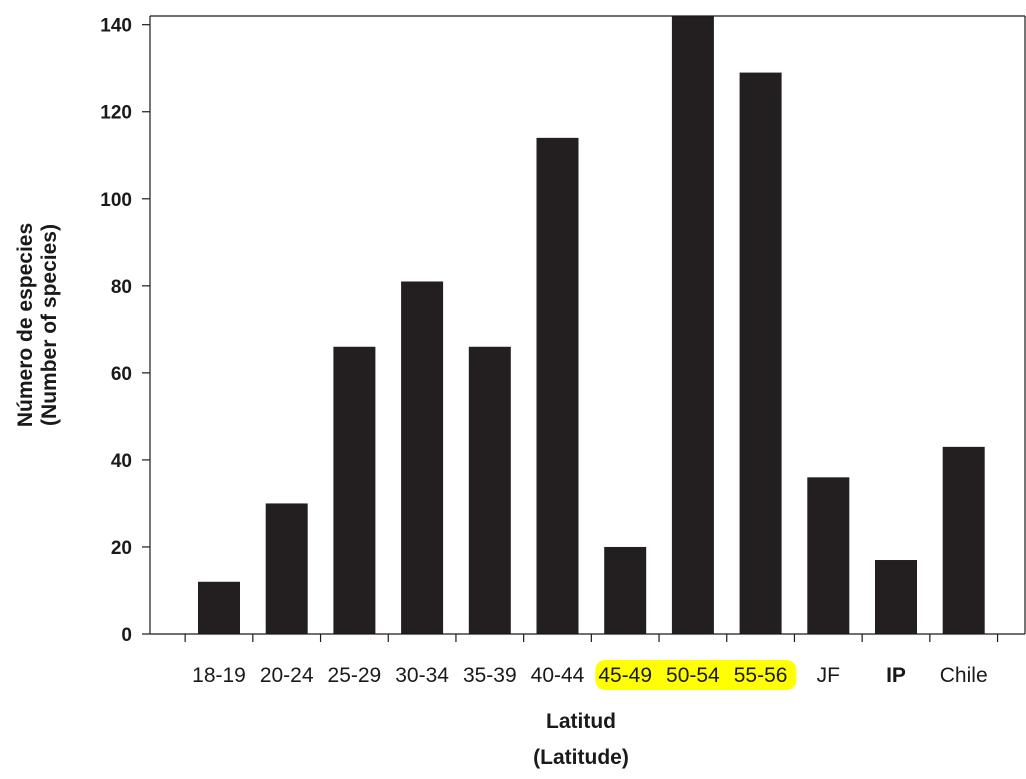 The height and width of the screenshot is (779, 1026). Describe the element at coordinates (625, 675) in the screenshot. I see `x-tick-label-45-49: 45-49` at that location.